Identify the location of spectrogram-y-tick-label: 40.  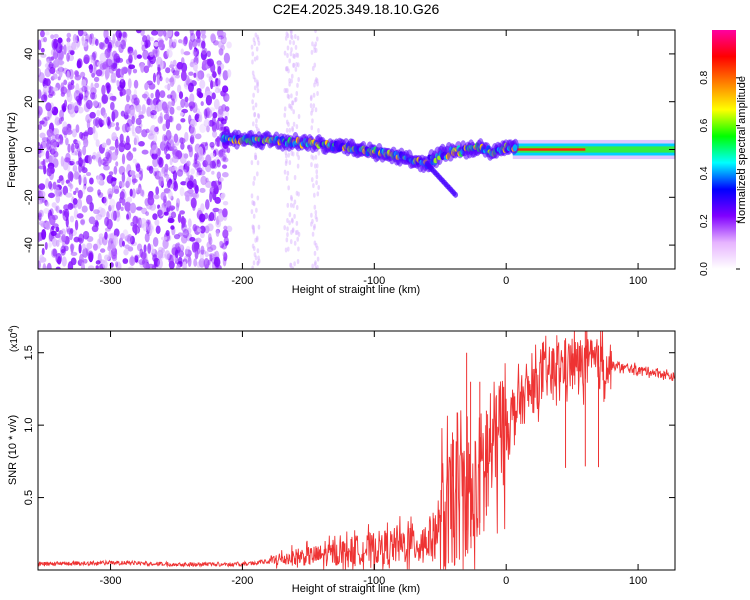
(29, 54).